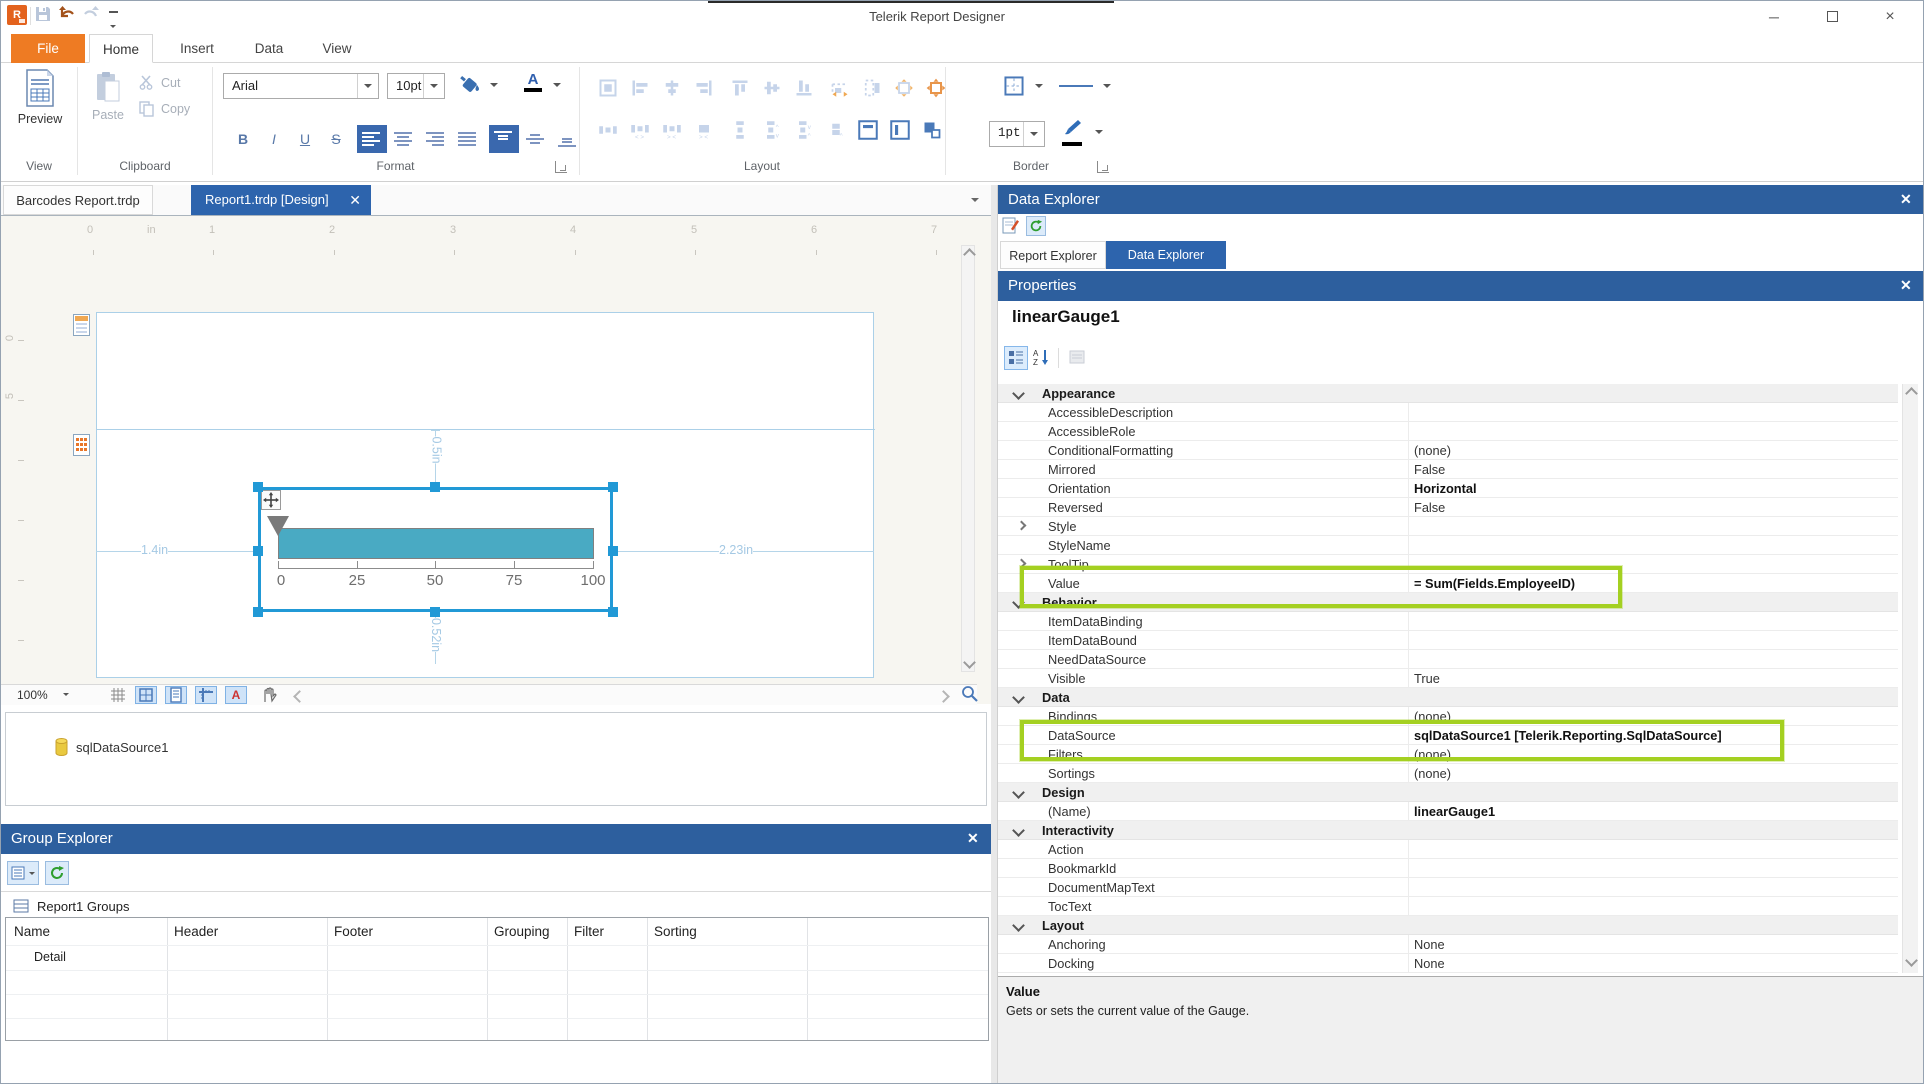 The image size is (1924, 1084). What do you see at coordinates (1076, 86) in the screenshot?
I see `border-line-style-icon` at bounding box center [1076, 86].